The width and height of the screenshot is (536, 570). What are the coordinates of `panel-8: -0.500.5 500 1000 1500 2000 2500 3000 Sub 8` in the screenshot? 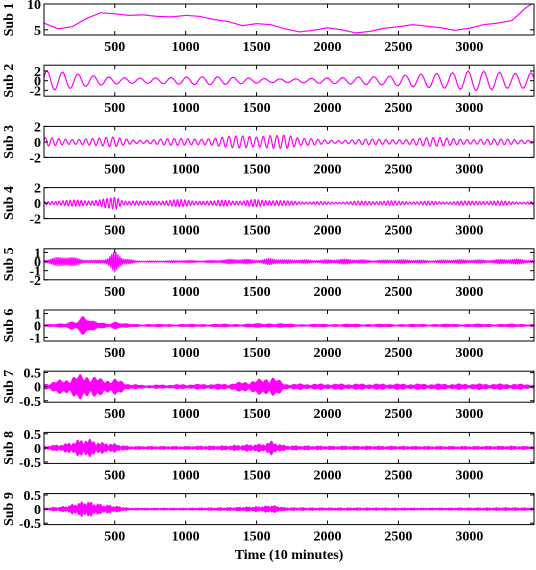 It's located at (268, 455).